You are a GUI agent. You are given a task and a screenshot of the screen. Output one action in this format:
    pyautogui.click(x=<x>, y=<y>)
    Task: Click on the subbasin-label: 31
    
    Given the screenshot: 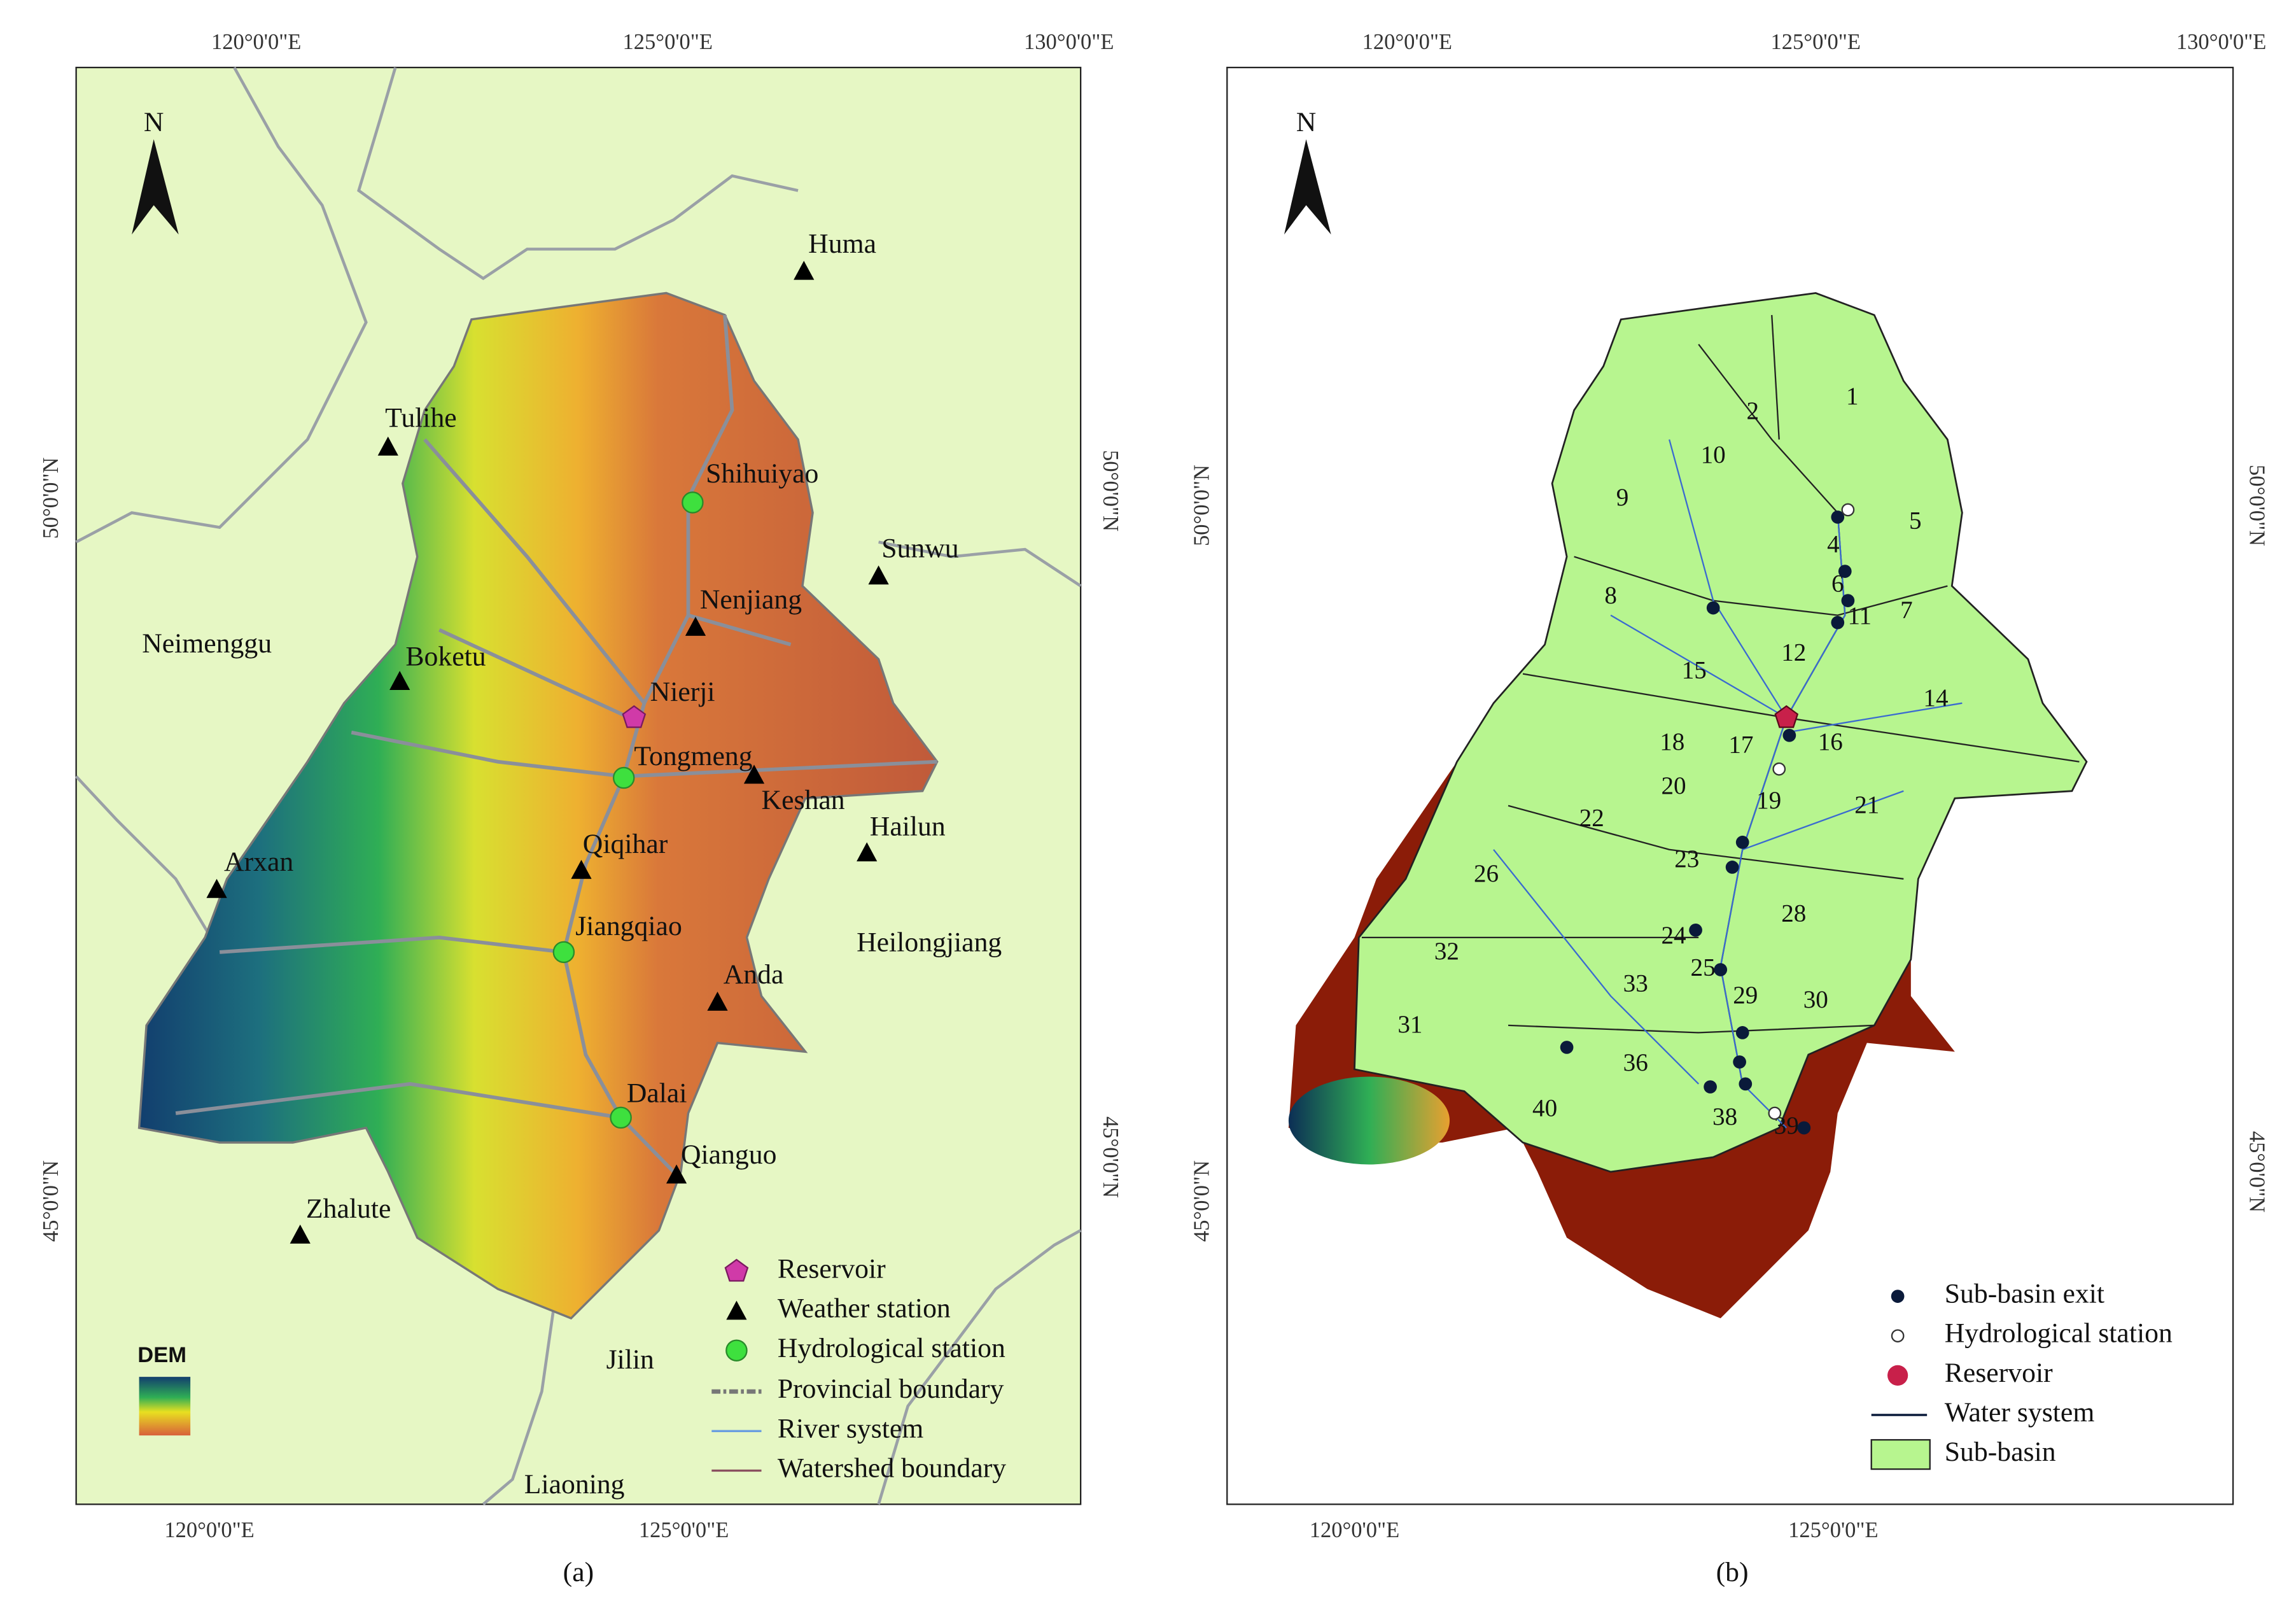 What is the action you would take?
    pyautogui.click(x=1409, y=1024)
    